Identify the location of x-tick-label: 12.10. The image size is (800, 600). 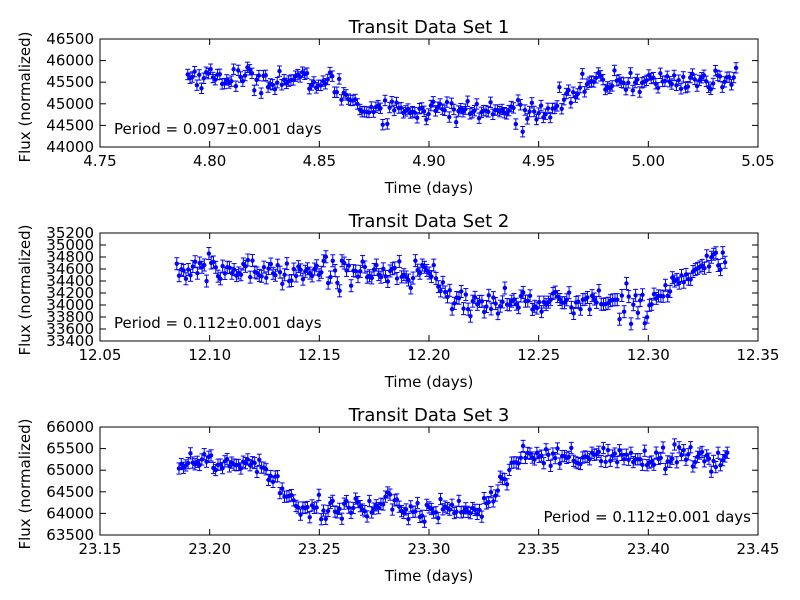
(209, 355).